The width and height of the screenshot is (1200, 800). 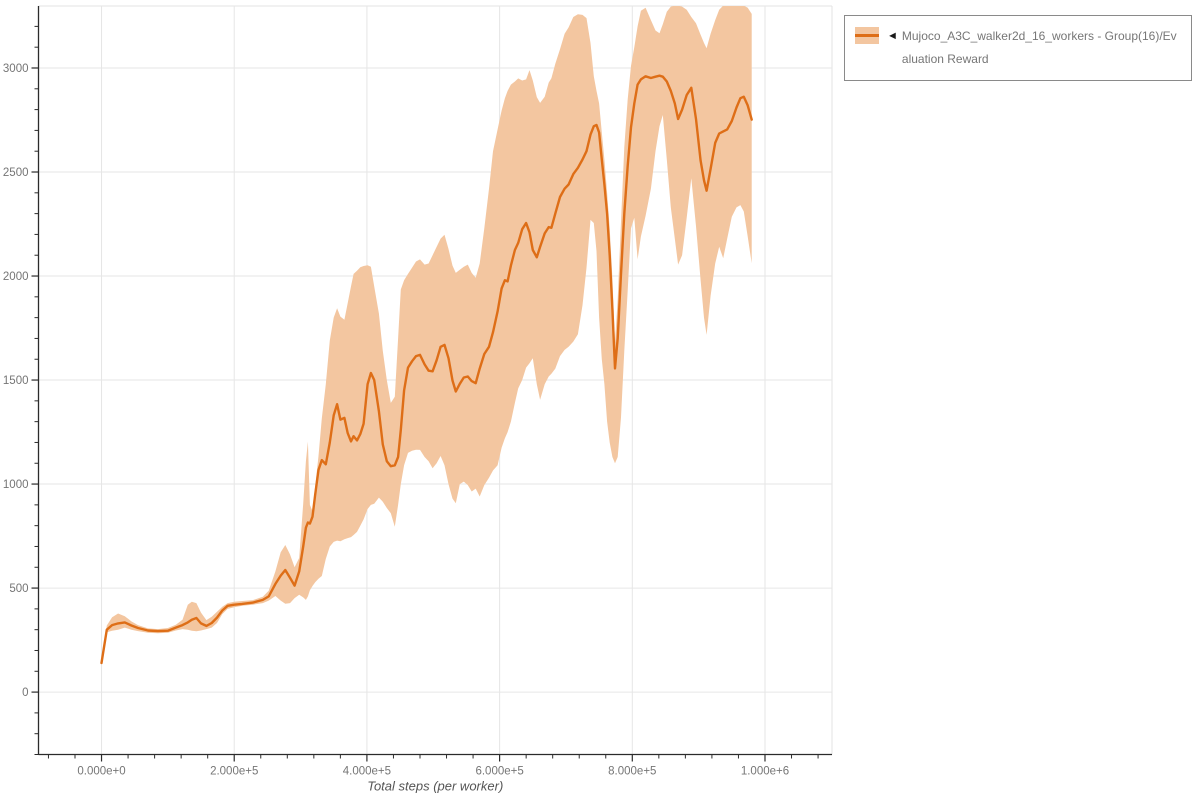 I want to click on legend-band-swatch, so click(x=867, y=35).